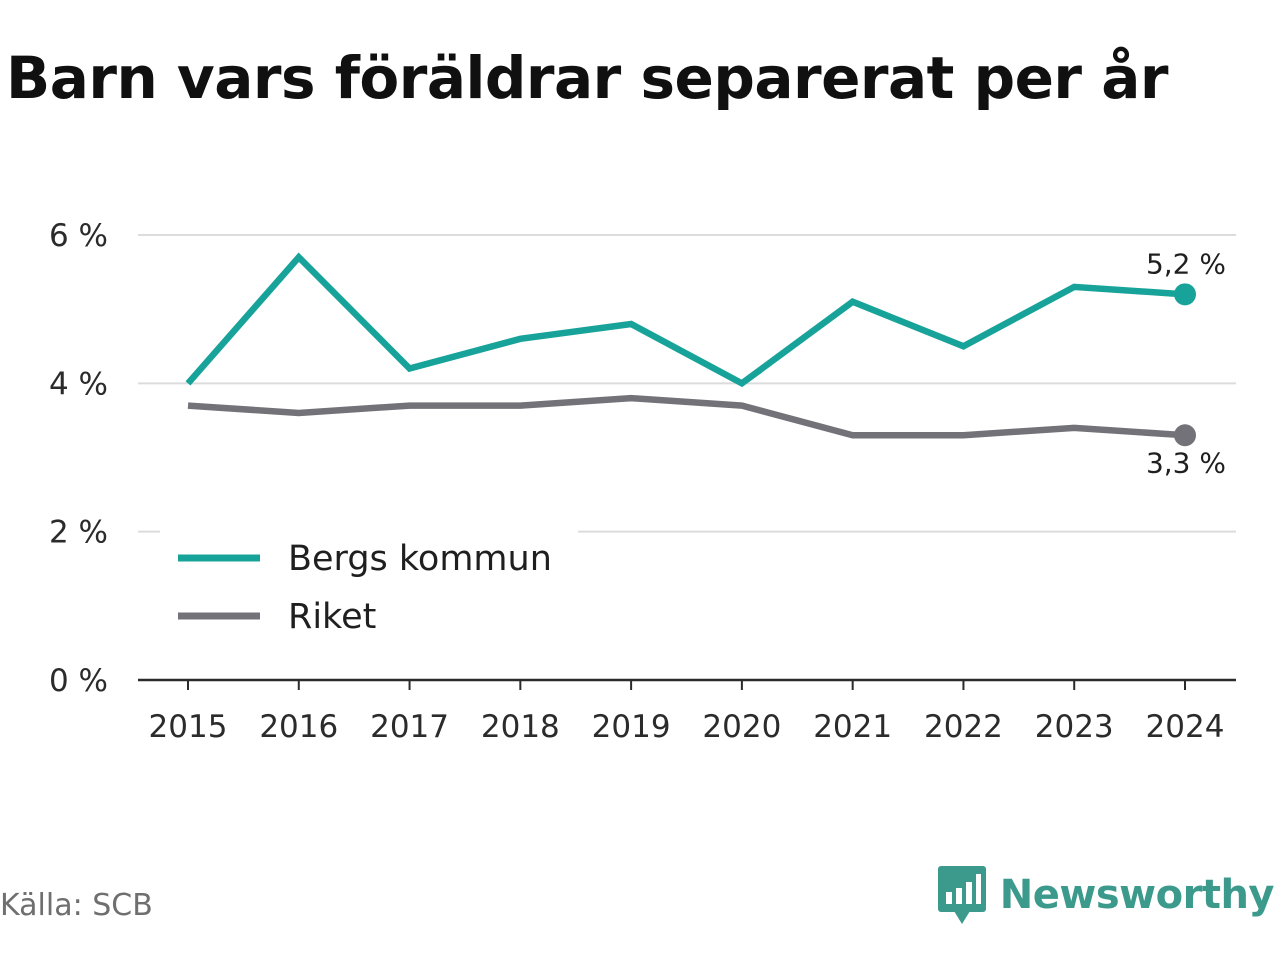 Image resolution: width=1280 pixels, height=960 pixels. I want to click on y-tick-label: 0 %, so click(78, 681).